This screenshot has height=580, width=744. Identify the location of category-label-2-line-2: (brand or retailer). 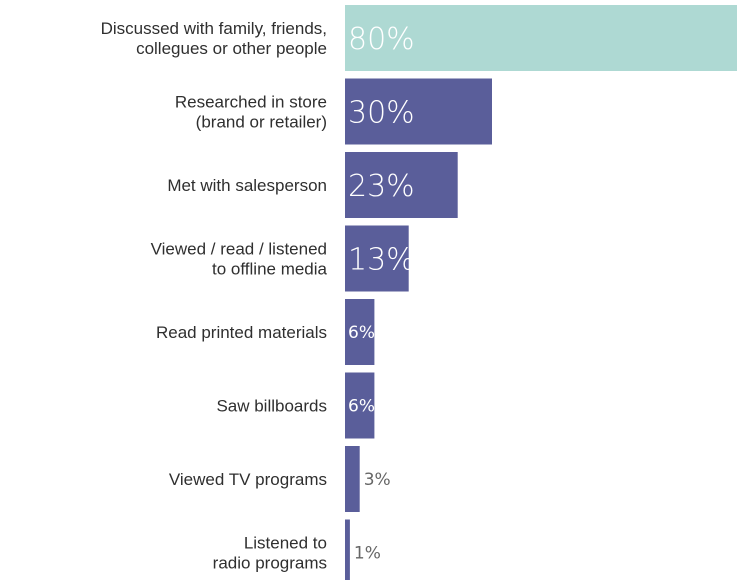
(261, 122).